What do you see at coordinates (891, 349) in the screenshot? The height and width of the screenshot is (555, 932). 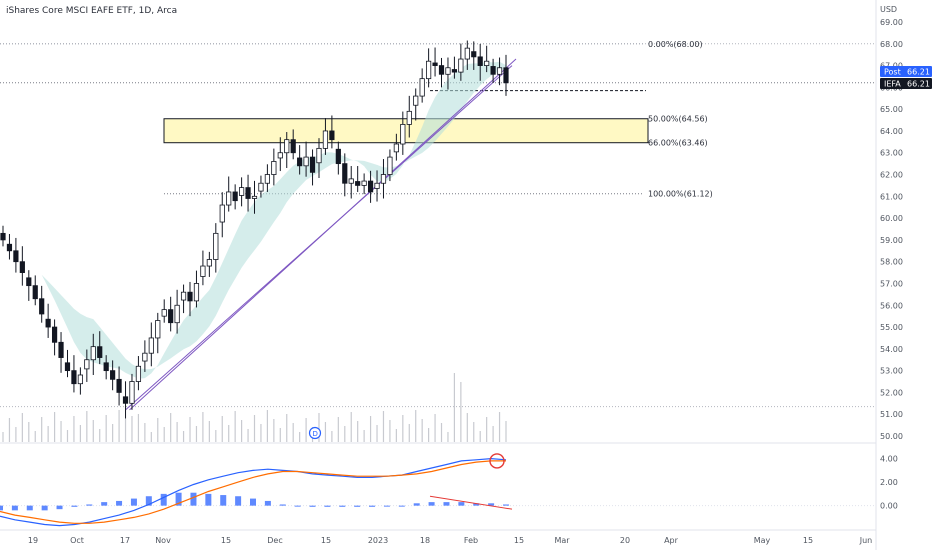 I see `price-tick-label: 54.00` at bounding box center [891, 349].